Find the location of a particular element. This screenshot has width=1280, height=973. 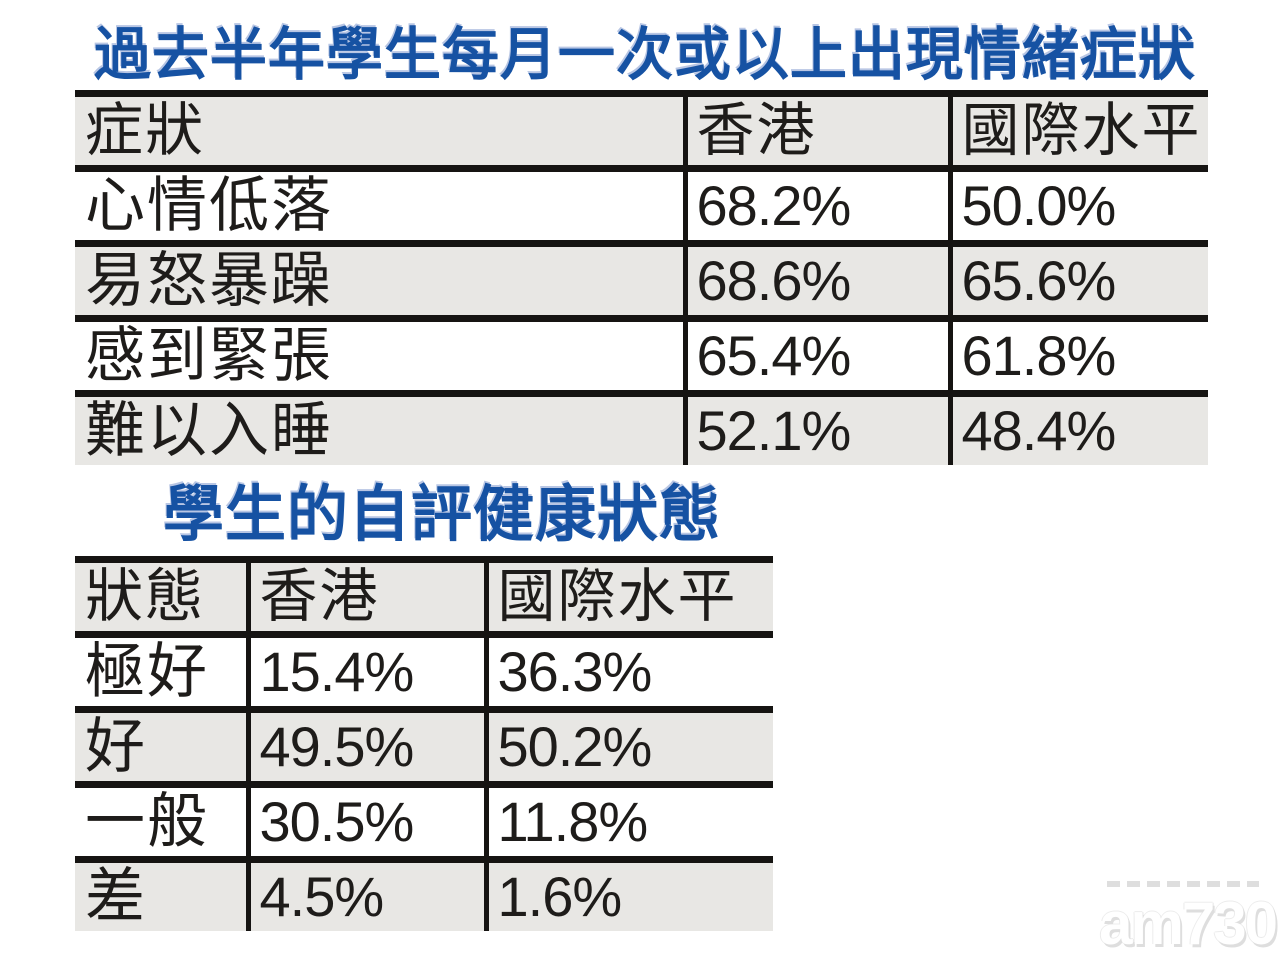

hk-value-cell: 68.2% is located at coordinates (816, 206).